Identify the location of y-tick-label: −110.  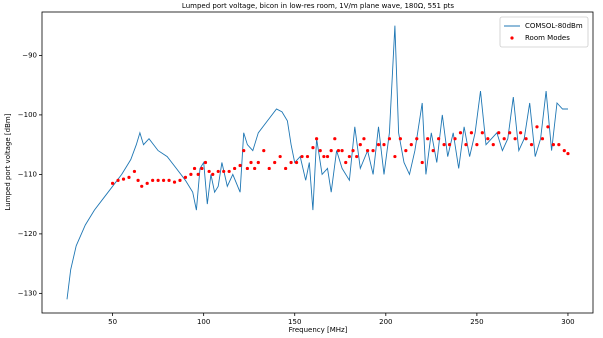
(27, 174).